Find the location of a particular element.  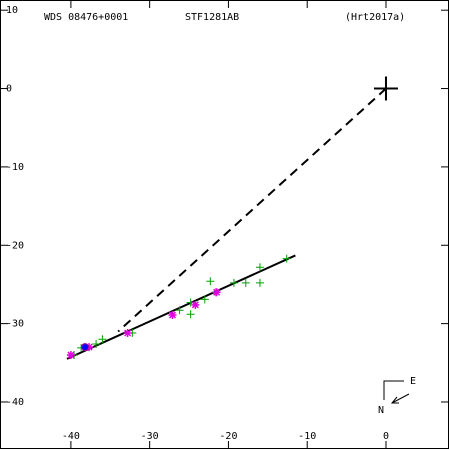

y-tick-label: 10 is located at coordinates (12, 10).